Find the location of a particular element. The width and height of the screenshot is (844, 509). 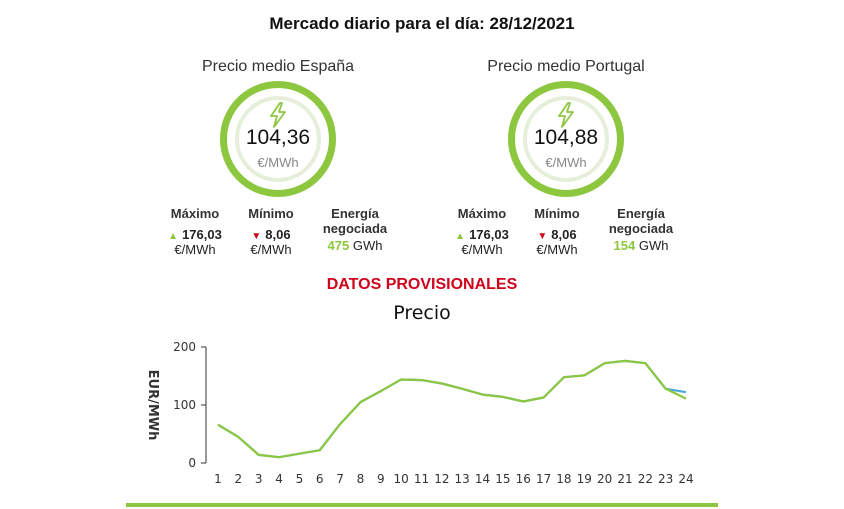

spain-min-value: 8,06 is located at coordinates (278, 234).